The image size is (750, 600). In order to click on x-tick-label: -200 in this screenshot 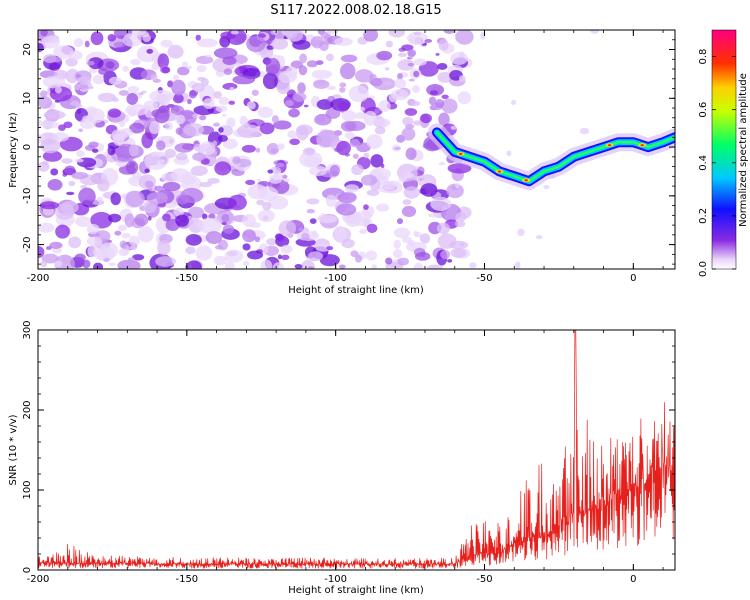, I will do `click(38, 579)`.